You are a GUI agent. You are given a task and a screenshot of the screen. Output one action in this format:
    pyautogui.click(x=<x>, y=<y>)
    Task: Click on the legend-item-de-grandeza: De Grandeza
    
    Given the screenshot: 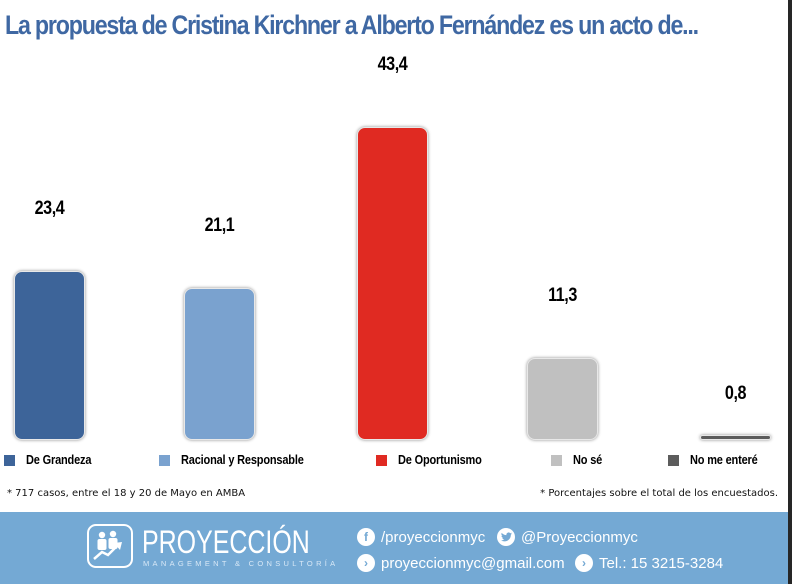 What is the action you would take?
    pyautogui.click(x=52, y=460)
    